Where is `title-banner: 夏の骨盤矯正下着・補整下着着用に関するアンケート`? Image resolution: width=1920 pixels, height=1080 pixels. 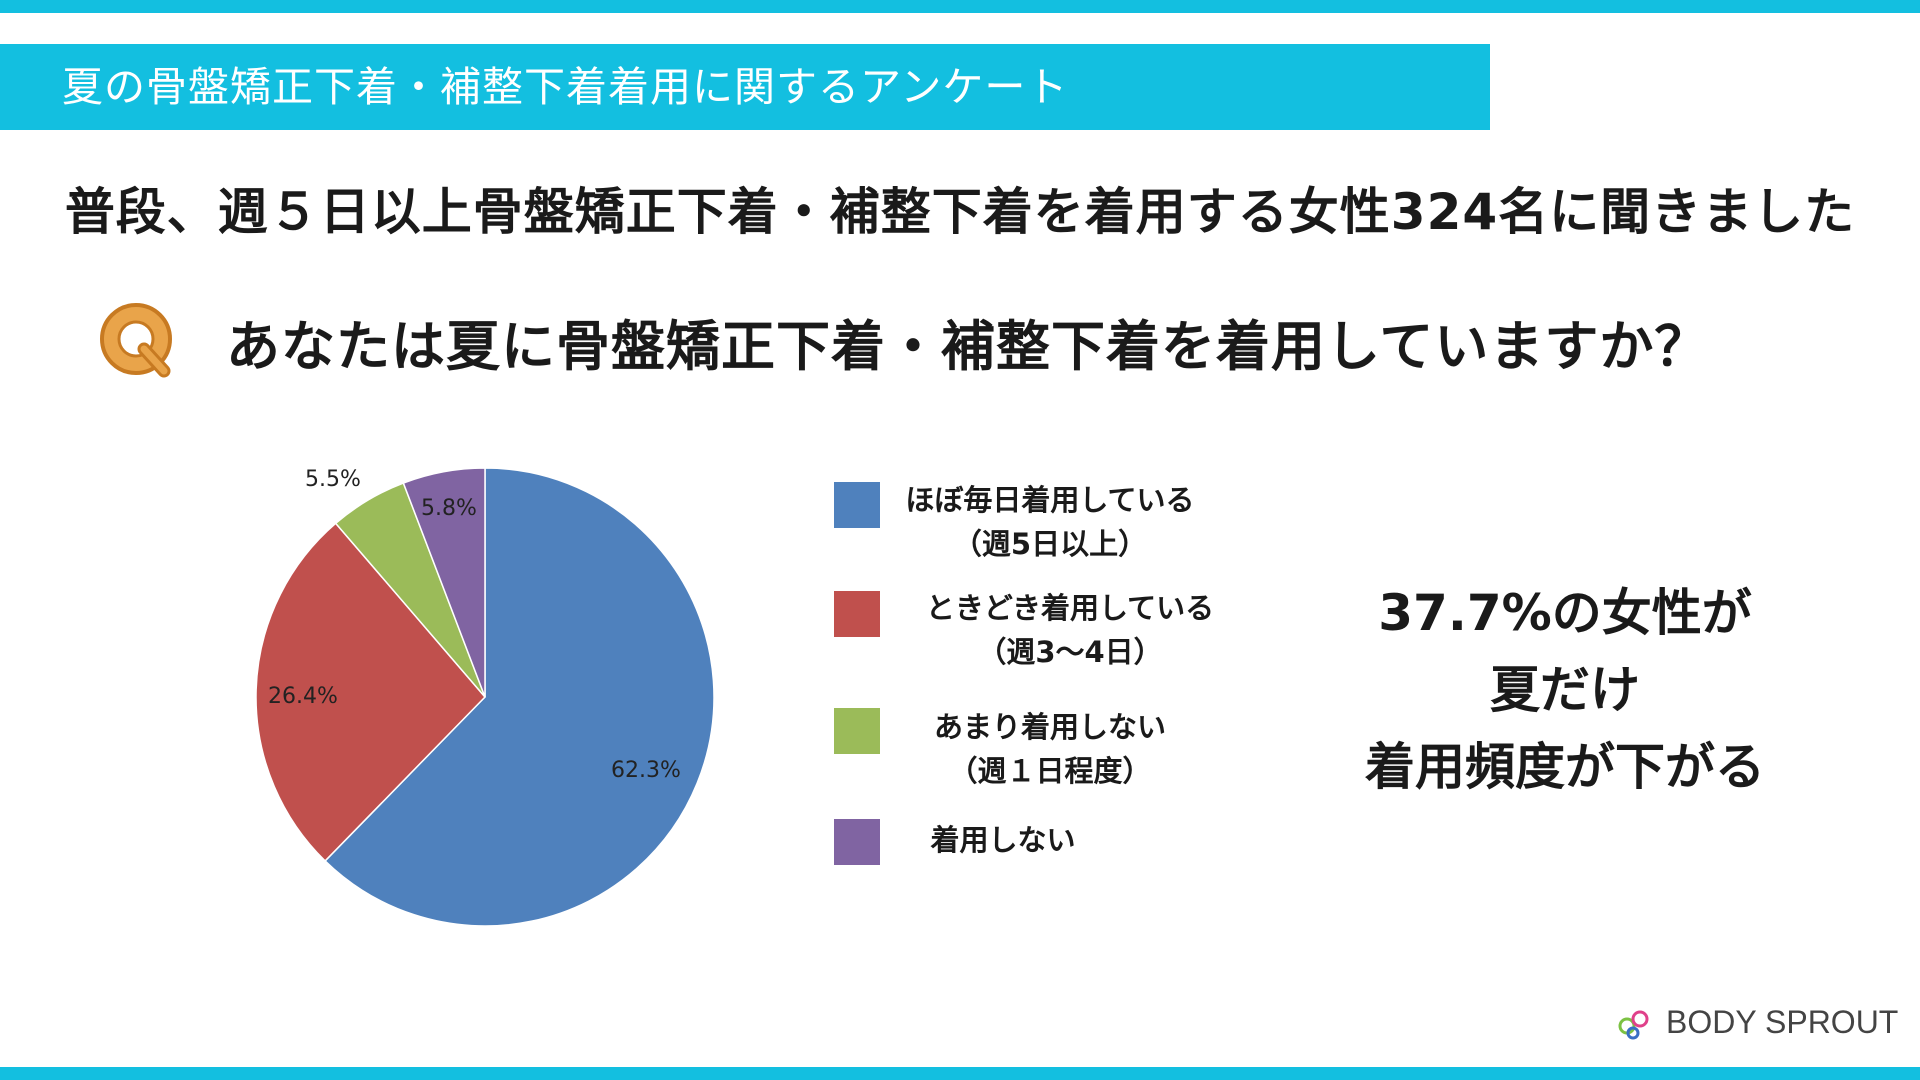
title-banner: 夏の骨盤矯正下着・補整下着着用に関するアンケート is located at coordinates (745, 87).